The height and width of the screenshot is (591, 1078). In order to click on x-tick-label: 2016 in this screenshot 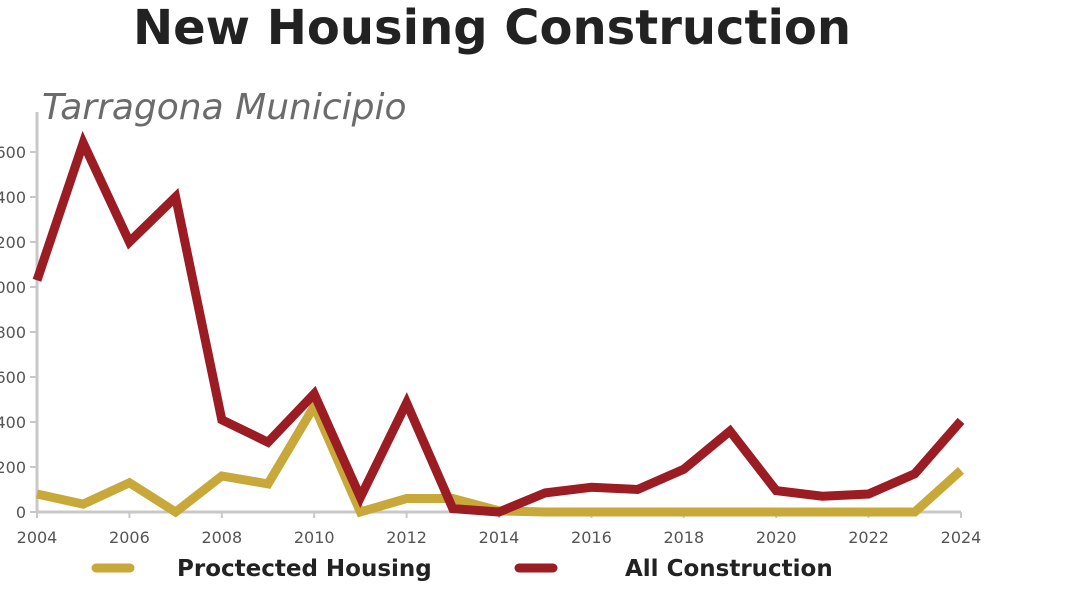, I will do `click(591, 537)`.